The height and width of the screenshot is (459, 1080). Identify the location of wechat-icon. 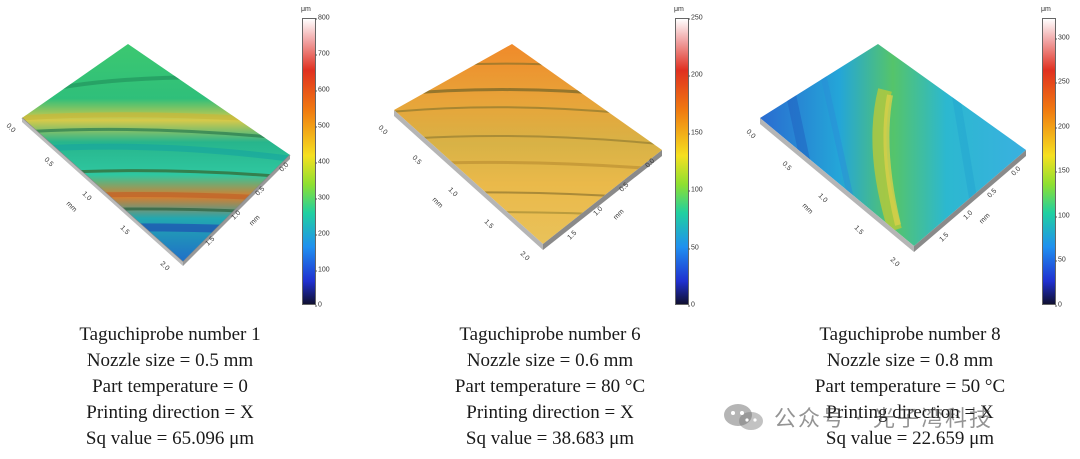
(743, 417).